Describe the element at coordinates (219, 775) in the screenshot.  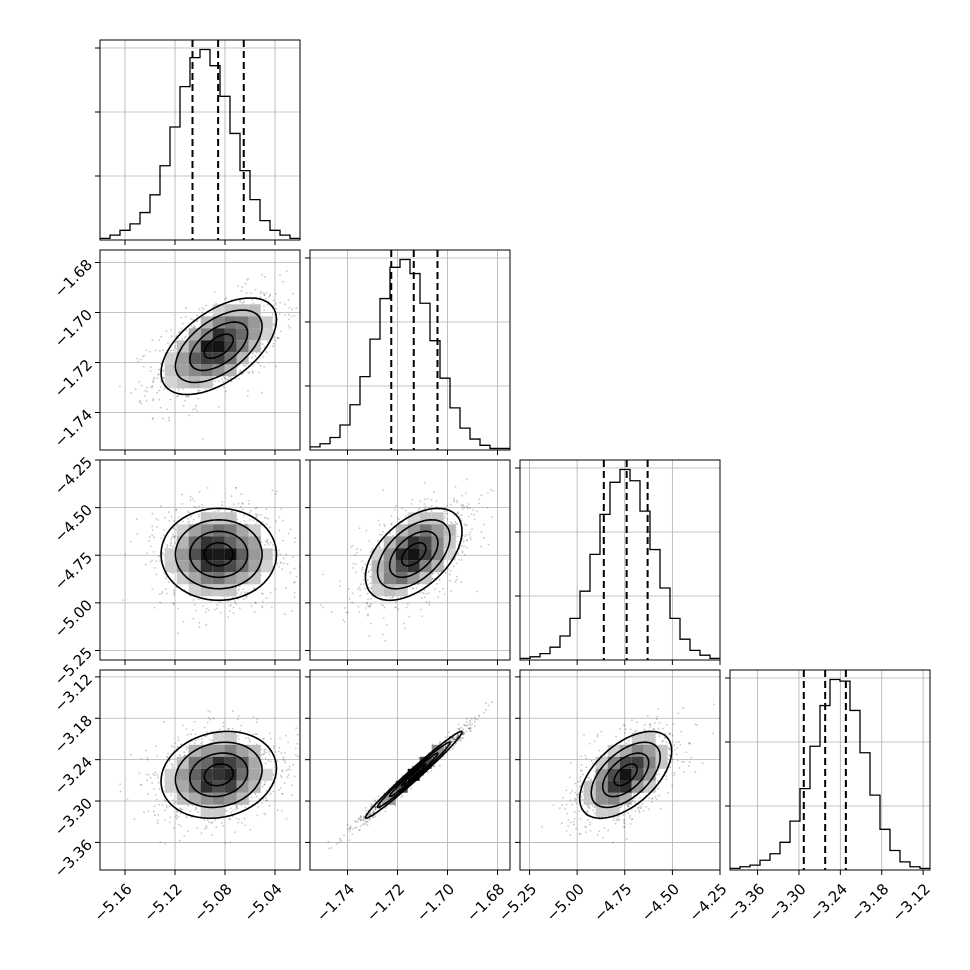
I see `contour-line` at that location.